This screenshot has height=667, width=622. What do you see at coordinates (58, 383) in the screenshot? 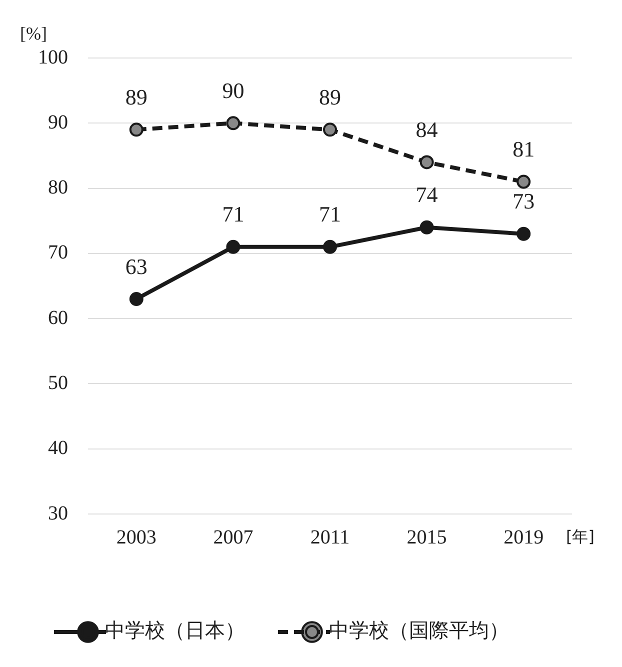
I see `y-tick-label: 50` at bounding box center [58, 383].